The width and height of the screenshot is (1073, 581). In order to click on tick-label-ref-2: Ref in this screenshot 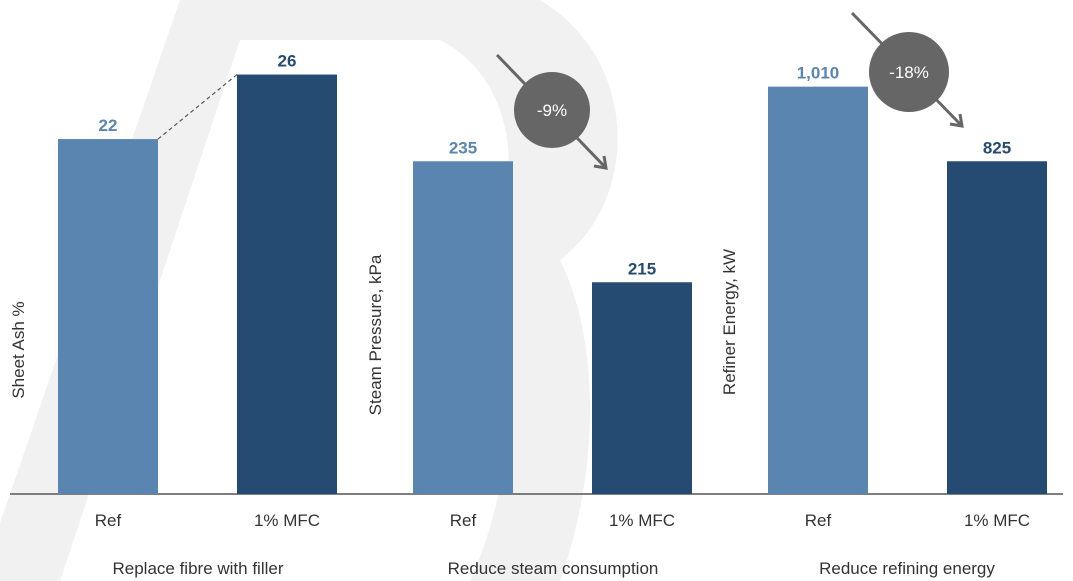, I will do `click(463, 520)`.